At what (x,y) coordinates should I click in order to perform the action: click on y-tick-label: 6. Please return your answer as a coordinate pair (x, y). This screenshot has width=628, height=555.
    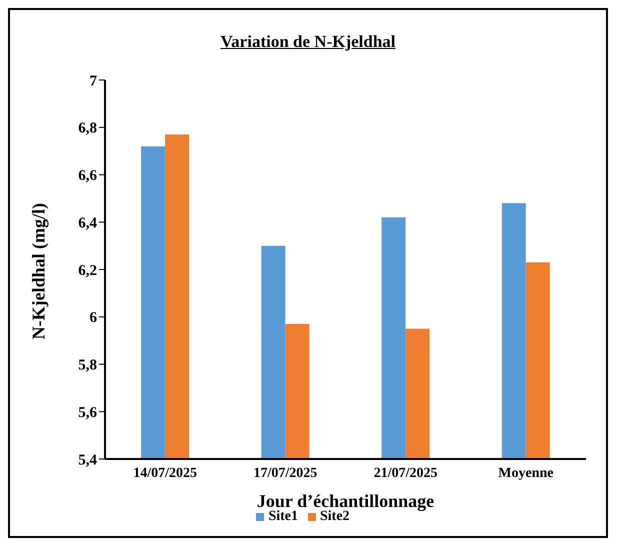
    Looking at the image, I should click on (94, 318).